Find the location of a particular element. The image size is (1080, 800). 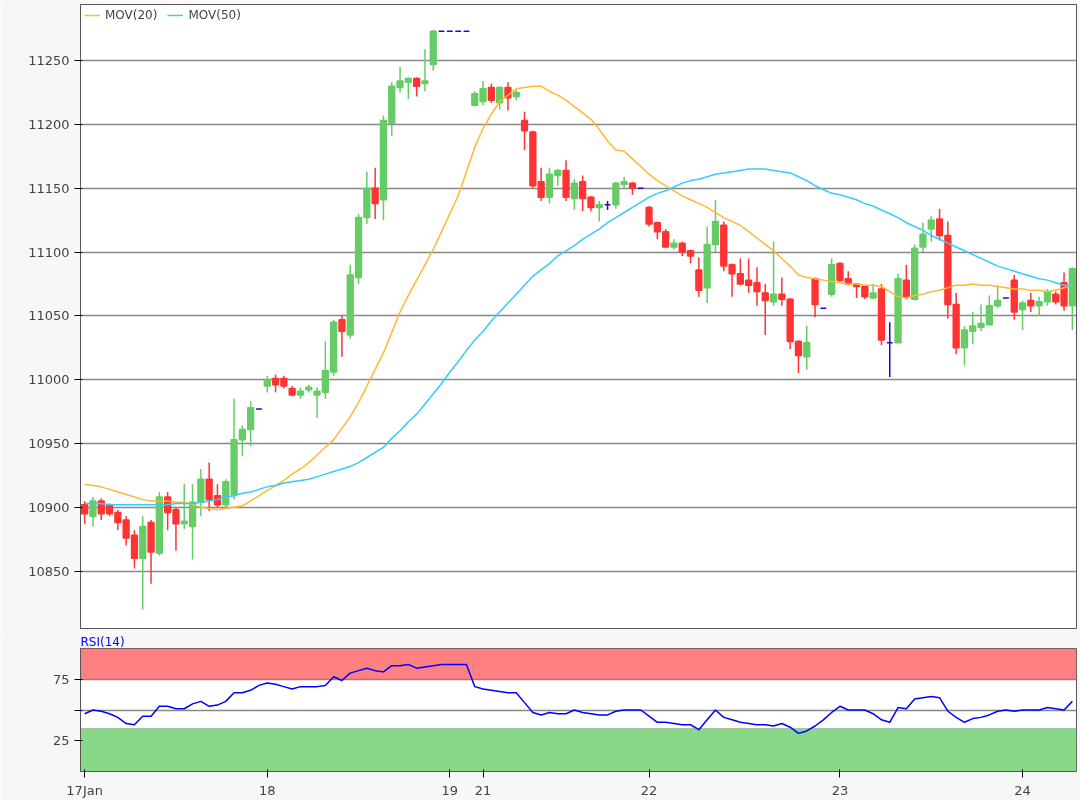

x-tick-label: 22 is located at coordinates (649, 790).